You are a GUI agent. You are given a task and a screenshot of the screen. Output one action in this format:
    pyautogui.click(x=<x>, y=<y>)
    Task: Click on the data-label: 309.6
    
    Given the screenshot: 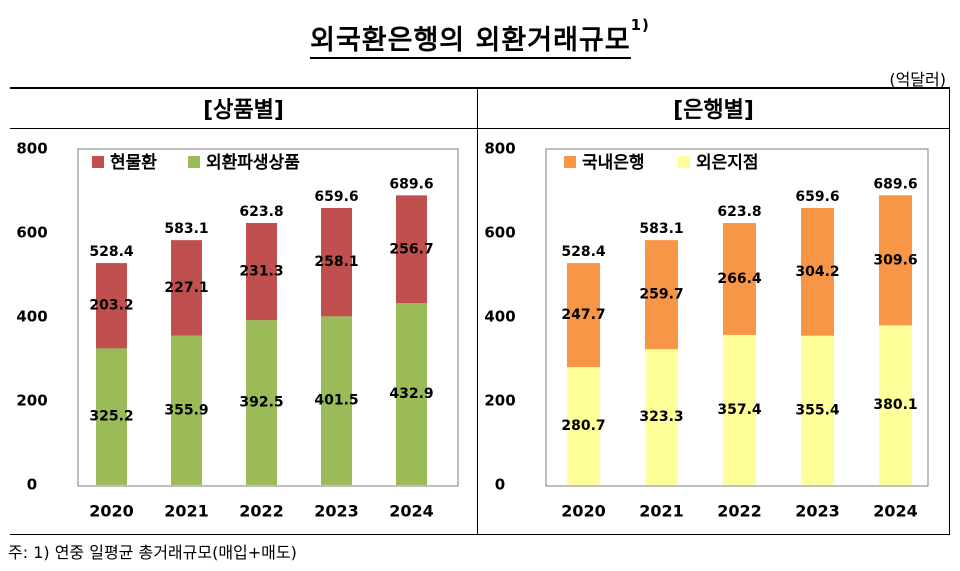 What is the action you would take?
    pyautogui.click(x=895, y=260)
    